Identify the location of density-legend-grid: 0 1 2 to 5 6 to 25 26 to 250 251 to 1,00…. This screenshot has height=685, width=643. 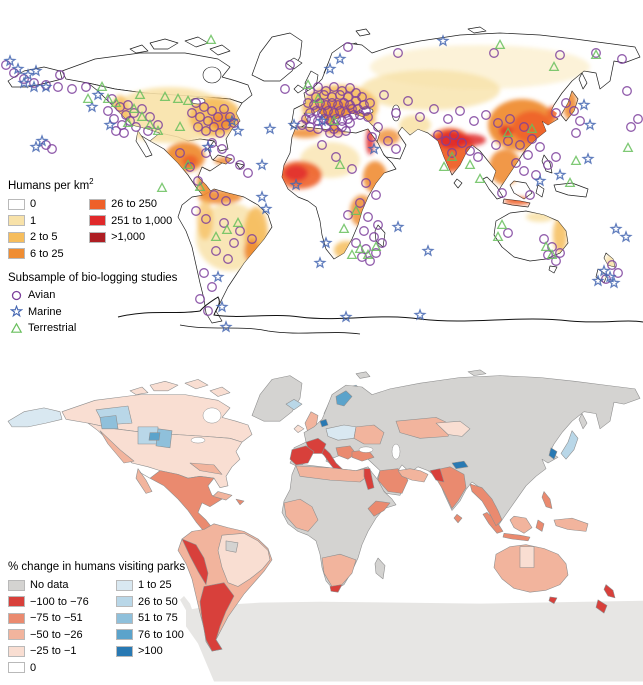
(92, 229).